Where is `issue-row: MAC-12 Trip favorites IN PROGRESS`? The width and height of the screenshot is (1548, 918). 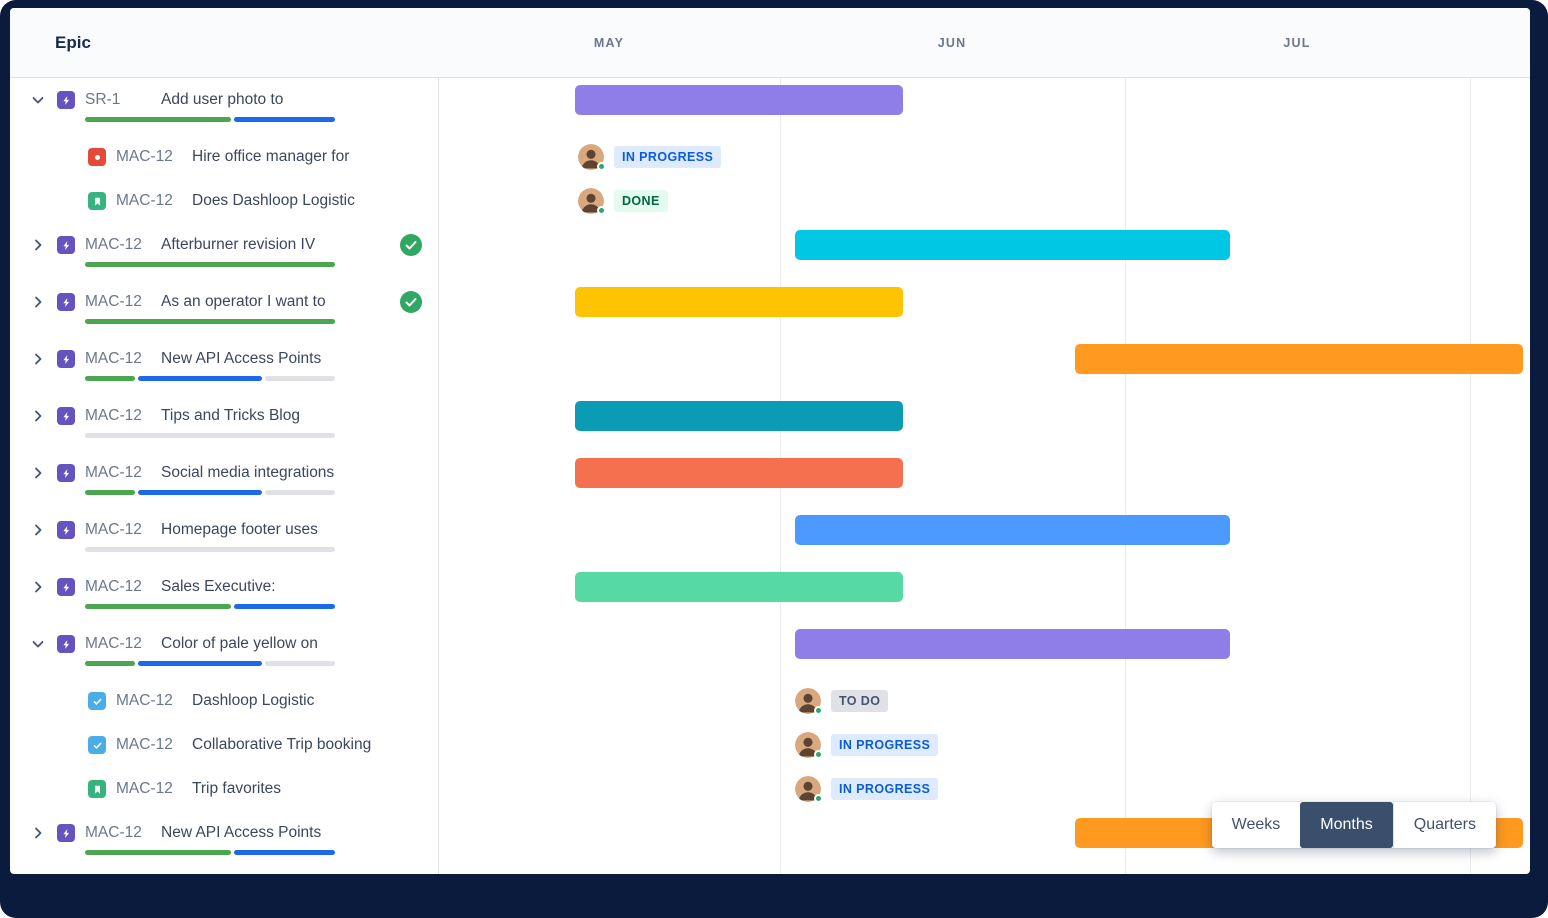
issue-row: MAC-12 Trip favorites IN PROGRESS is located at coordinates (770, 789).